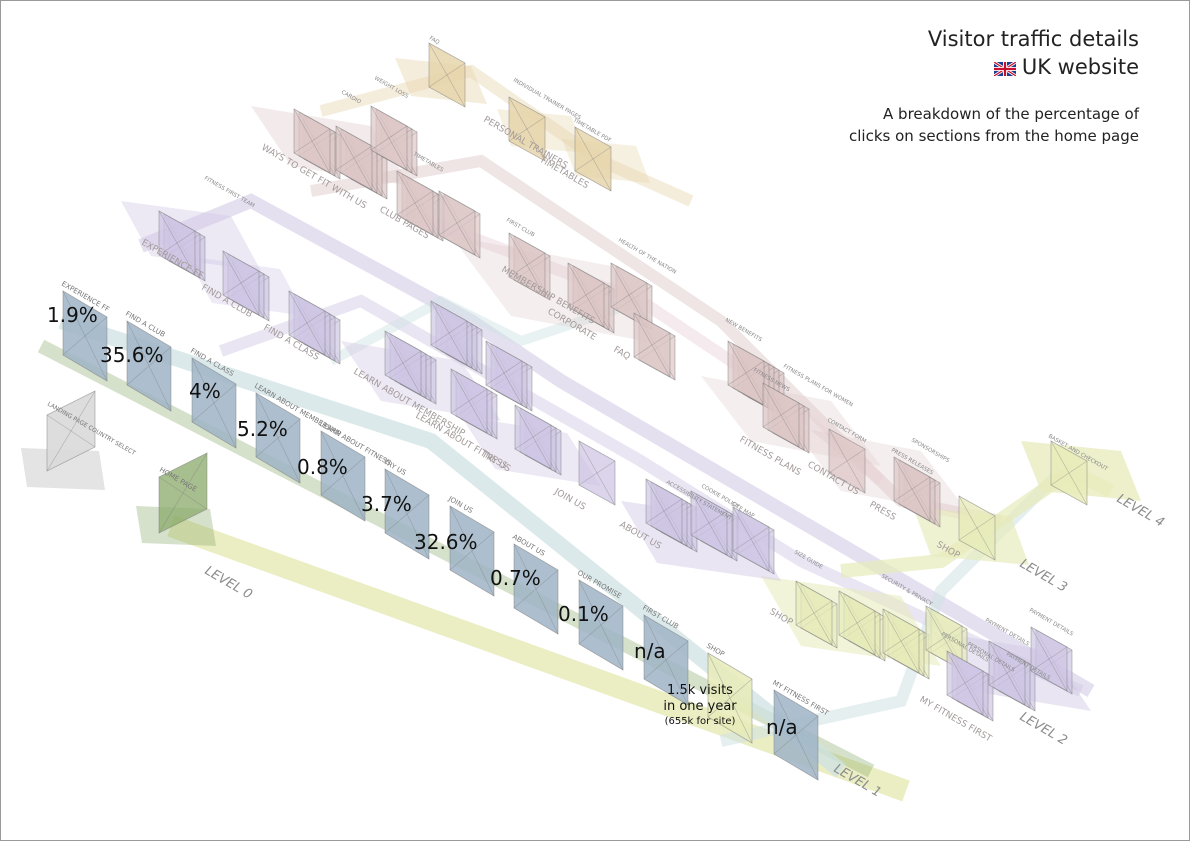  What do you see at coordinates (485, 330) in the screenshot?
I see `flow-ribbon-teal-mid` at bounding box center [485, 330].